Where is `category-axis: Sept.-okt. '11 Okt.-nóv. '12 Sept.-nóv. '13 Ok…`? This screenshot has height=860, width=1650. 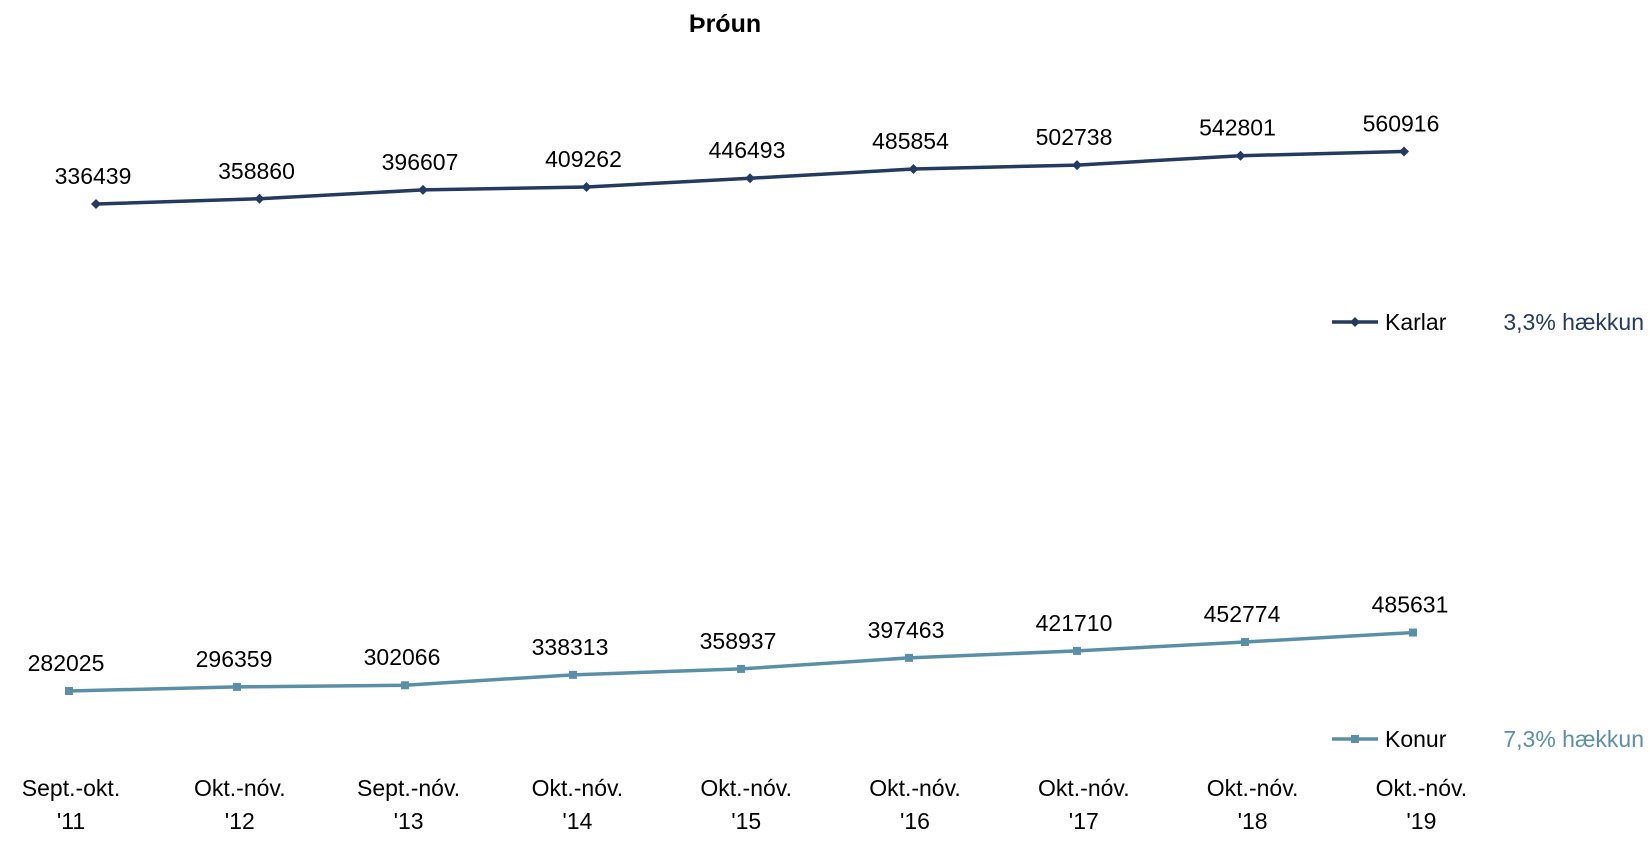
category-axis: Sept.-okt. '11 Okt.-nóv. '12 Sept.-nóv. '13 Ok… is located at coordinates (744, 804).